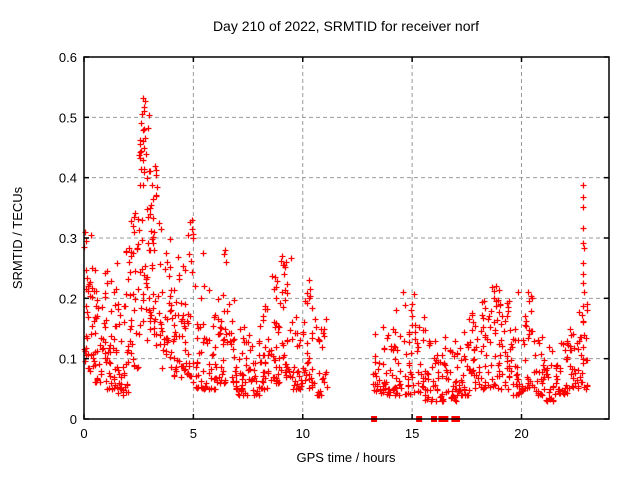  What do you see at coordinates (17, 237) in the screenshot?
I see `y-axis-label: SRMTID / TECUs` at bounding box center [17, 237].